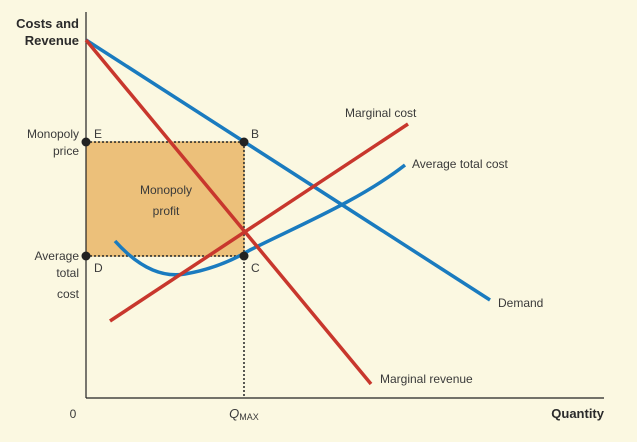  I want to click on atc-label-line3: cost, so click(68, 294).